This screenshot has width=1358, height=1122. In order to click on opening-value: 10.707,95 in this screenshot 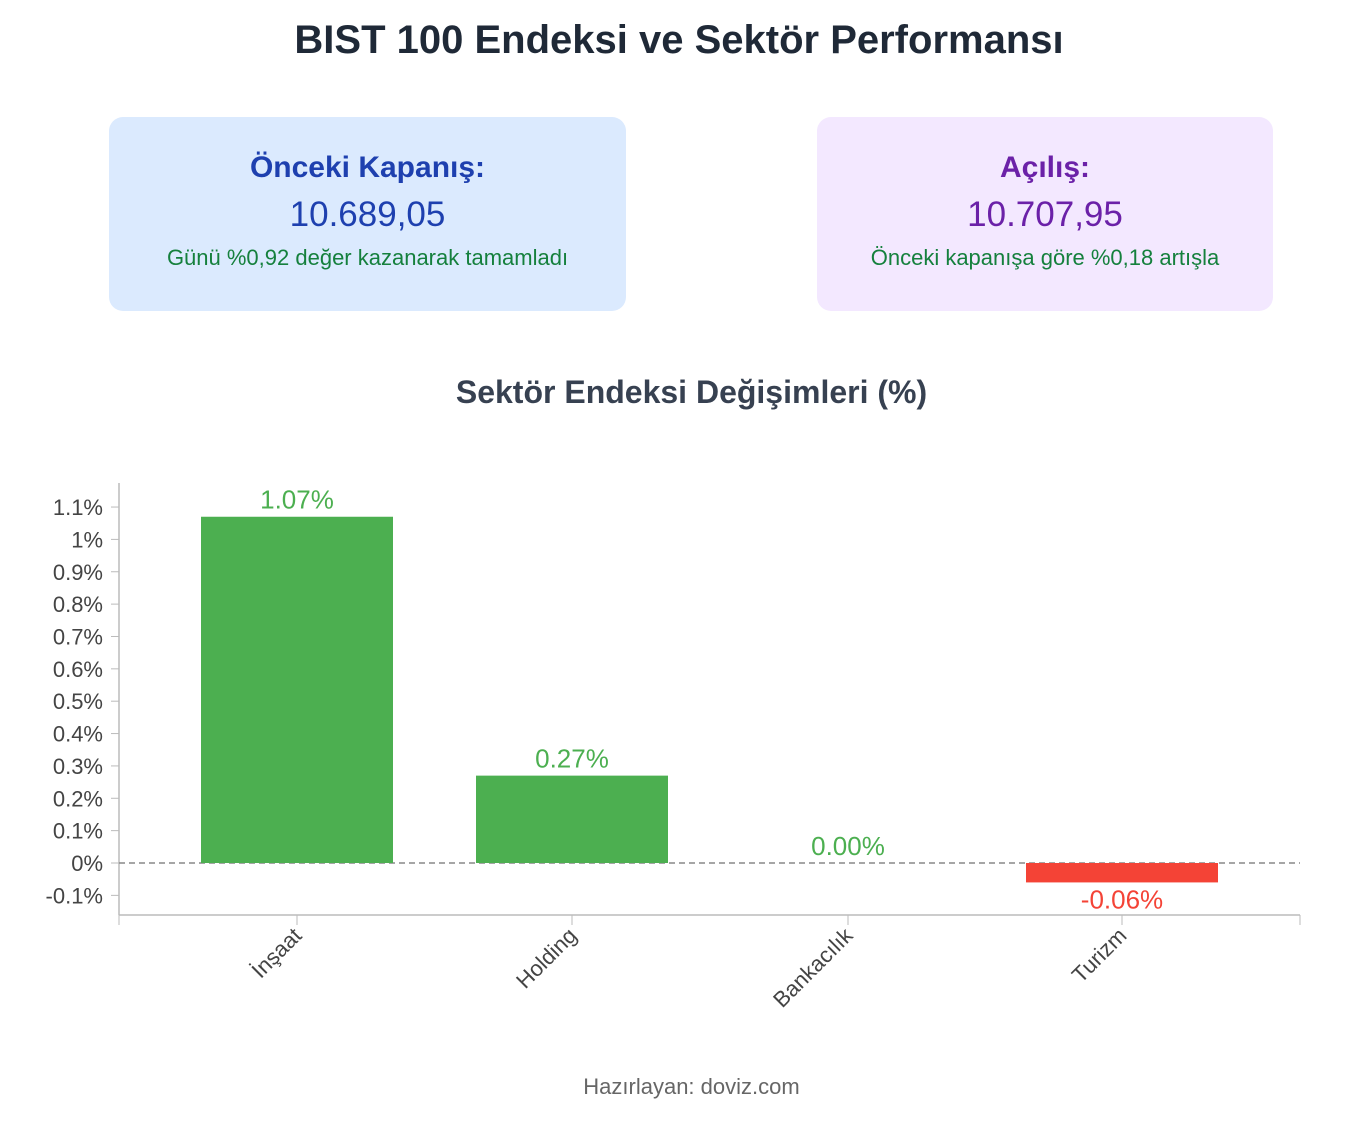, I will do `click(1045, 214)`.